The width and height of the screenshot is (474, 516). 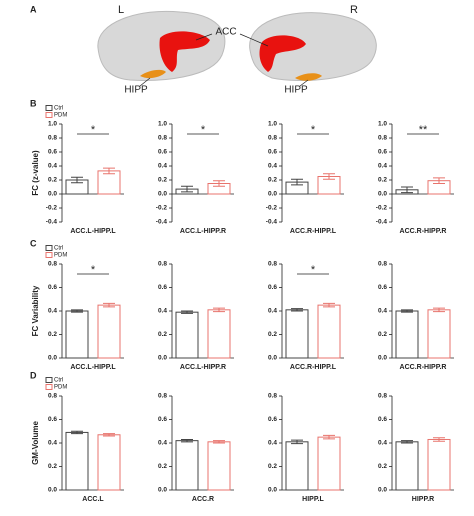 What do you see at coordinates (93, 367) in the screenshot?
I see `x-label: ACC.L-HIPP.L` at bounding box center [93, 367].